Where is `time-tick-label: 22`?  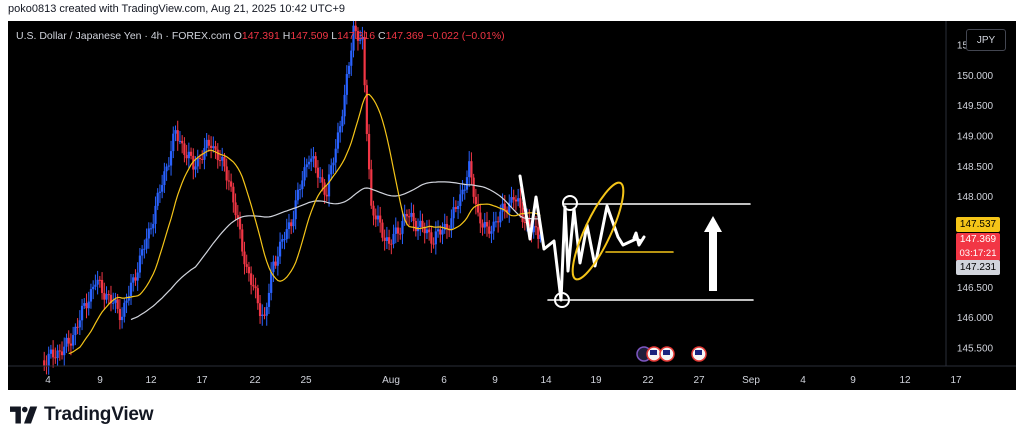 time-tick-label: 22 is located at coordinates (648, 380).